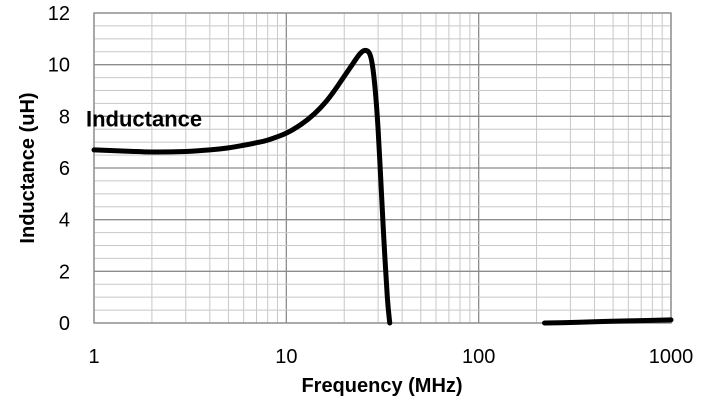  What do you see at coordinates (59, 66) in the screenshot?
I see `y-tick-label: 10` at bounding box center [59, 66].